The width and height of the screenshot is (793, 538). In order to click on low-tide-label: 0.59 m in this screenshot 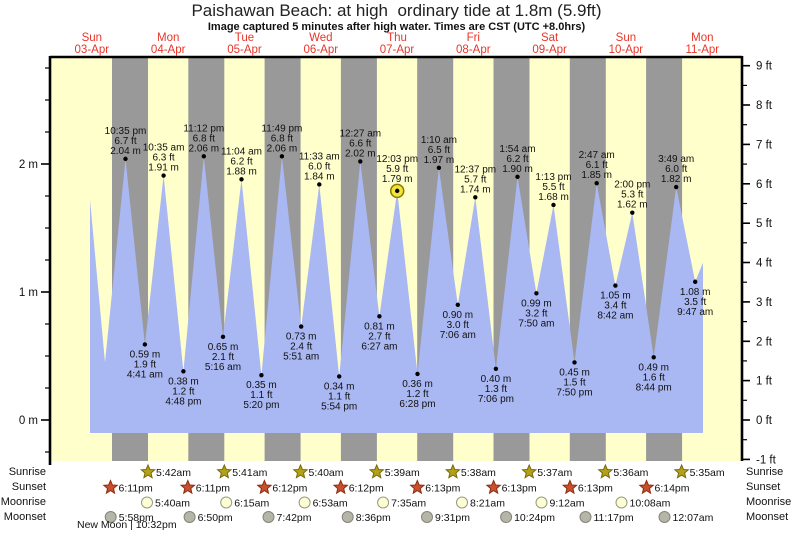, I will do `click(145, 355)`.